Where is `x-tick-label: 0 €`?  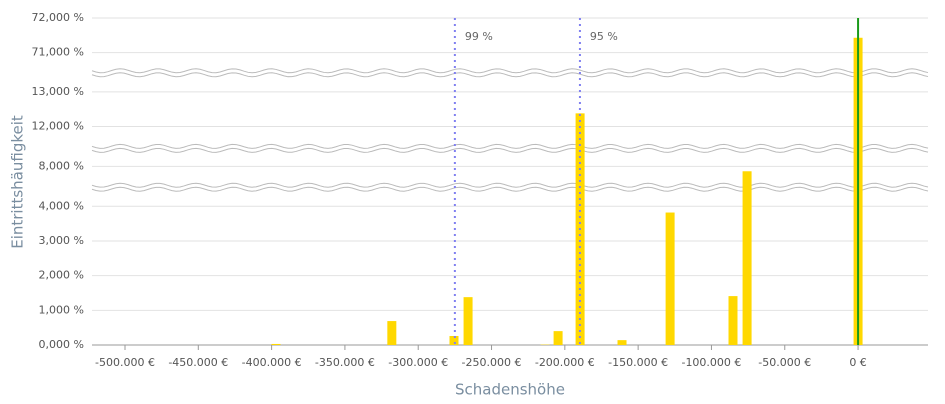 x-tick-label: 0 € is located at coordinates (858, 362).